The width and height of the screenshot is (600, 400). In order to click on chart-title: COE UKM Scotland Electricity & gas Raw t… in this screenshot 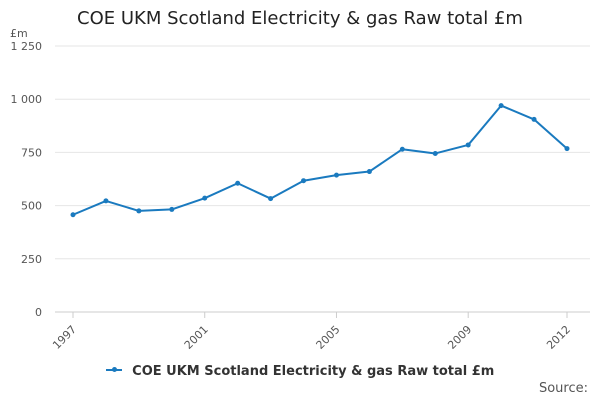, I will do `click(300, 18)`.